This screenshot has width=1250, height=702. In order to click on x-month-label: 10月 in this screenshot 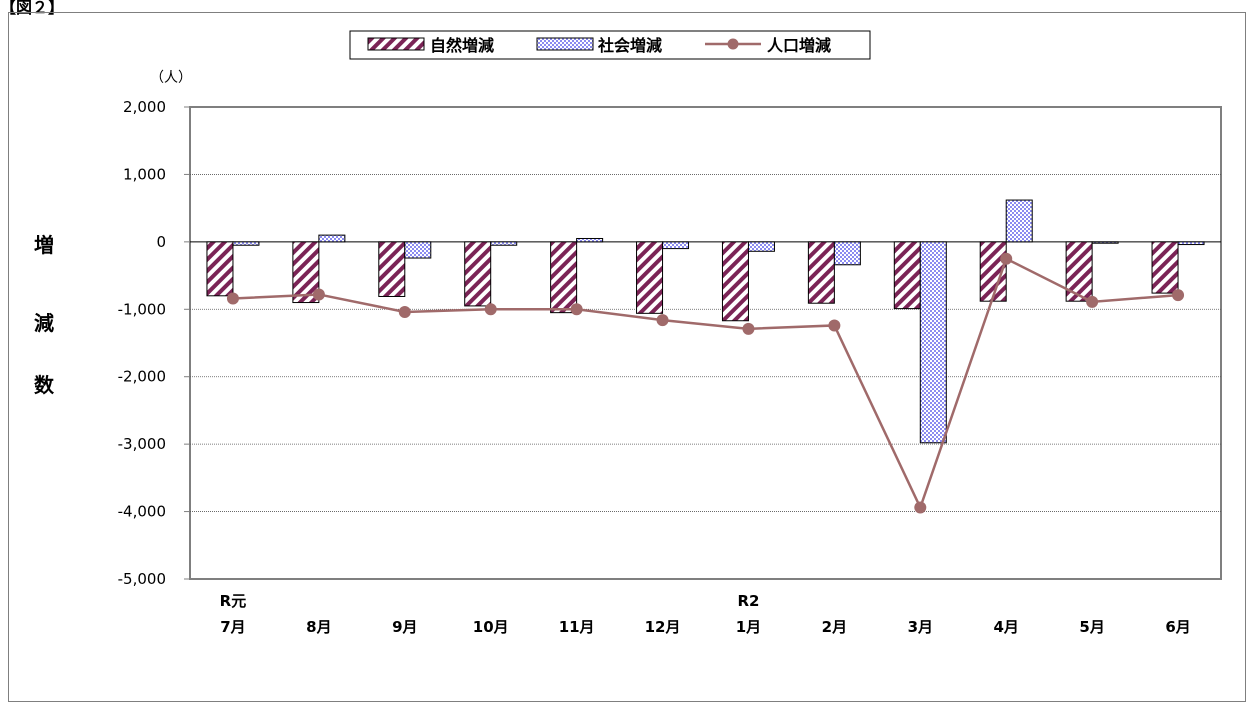, I will do `click(491, 627)`.